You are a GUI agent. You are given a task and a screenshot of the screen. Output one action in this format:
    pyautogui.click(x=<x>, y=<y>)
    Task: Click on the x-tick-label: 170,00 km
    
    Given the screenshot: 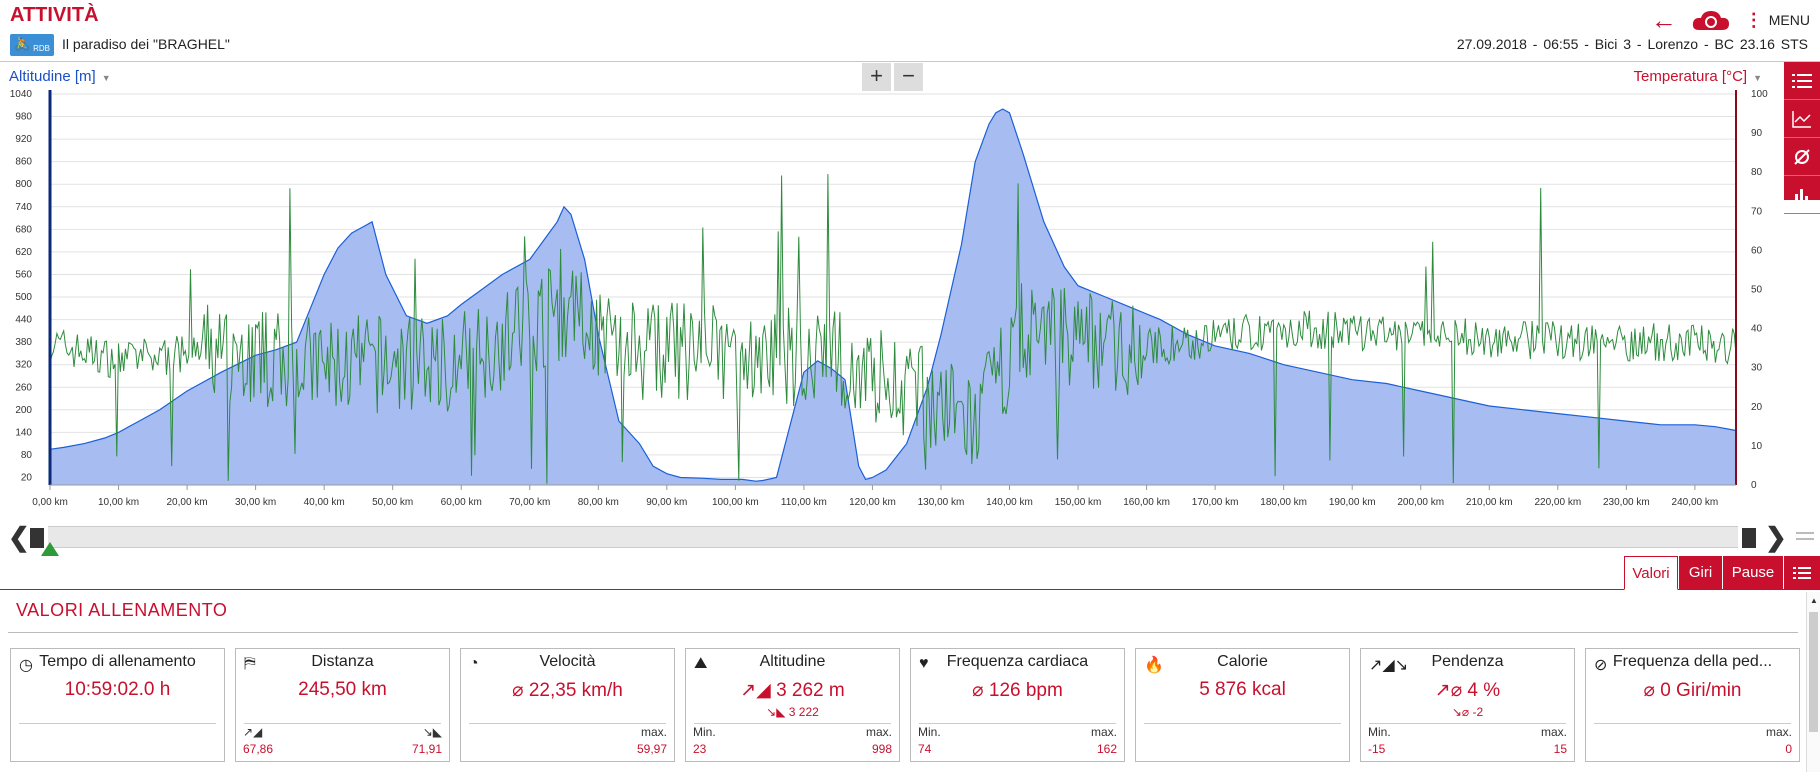 What is the action you would take?
    pyautogui.click(x=1215, y=502)
    